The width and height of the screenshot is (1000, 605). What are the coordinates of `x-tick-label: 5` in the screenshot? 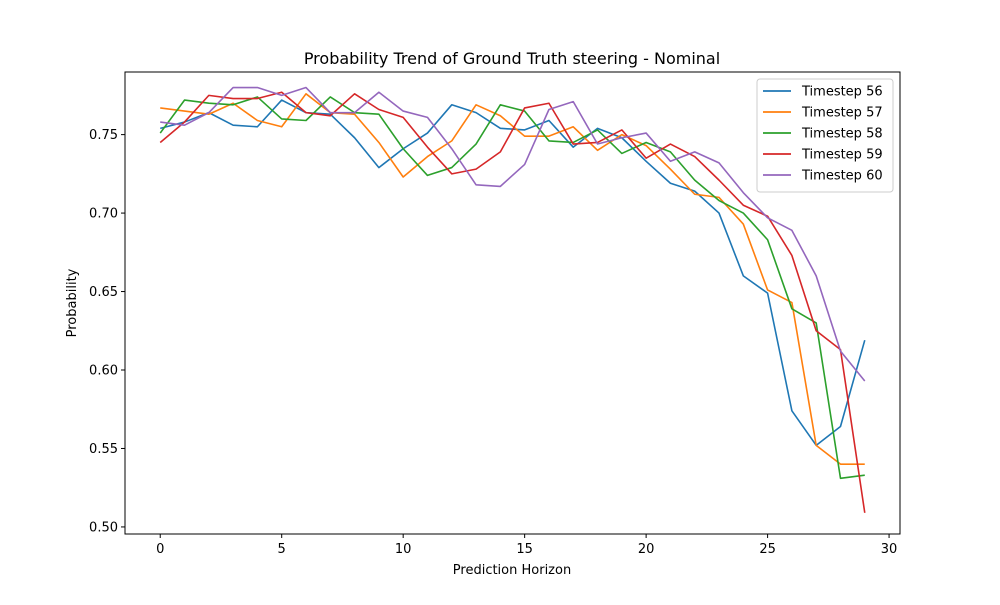 It's located at (282, 549).